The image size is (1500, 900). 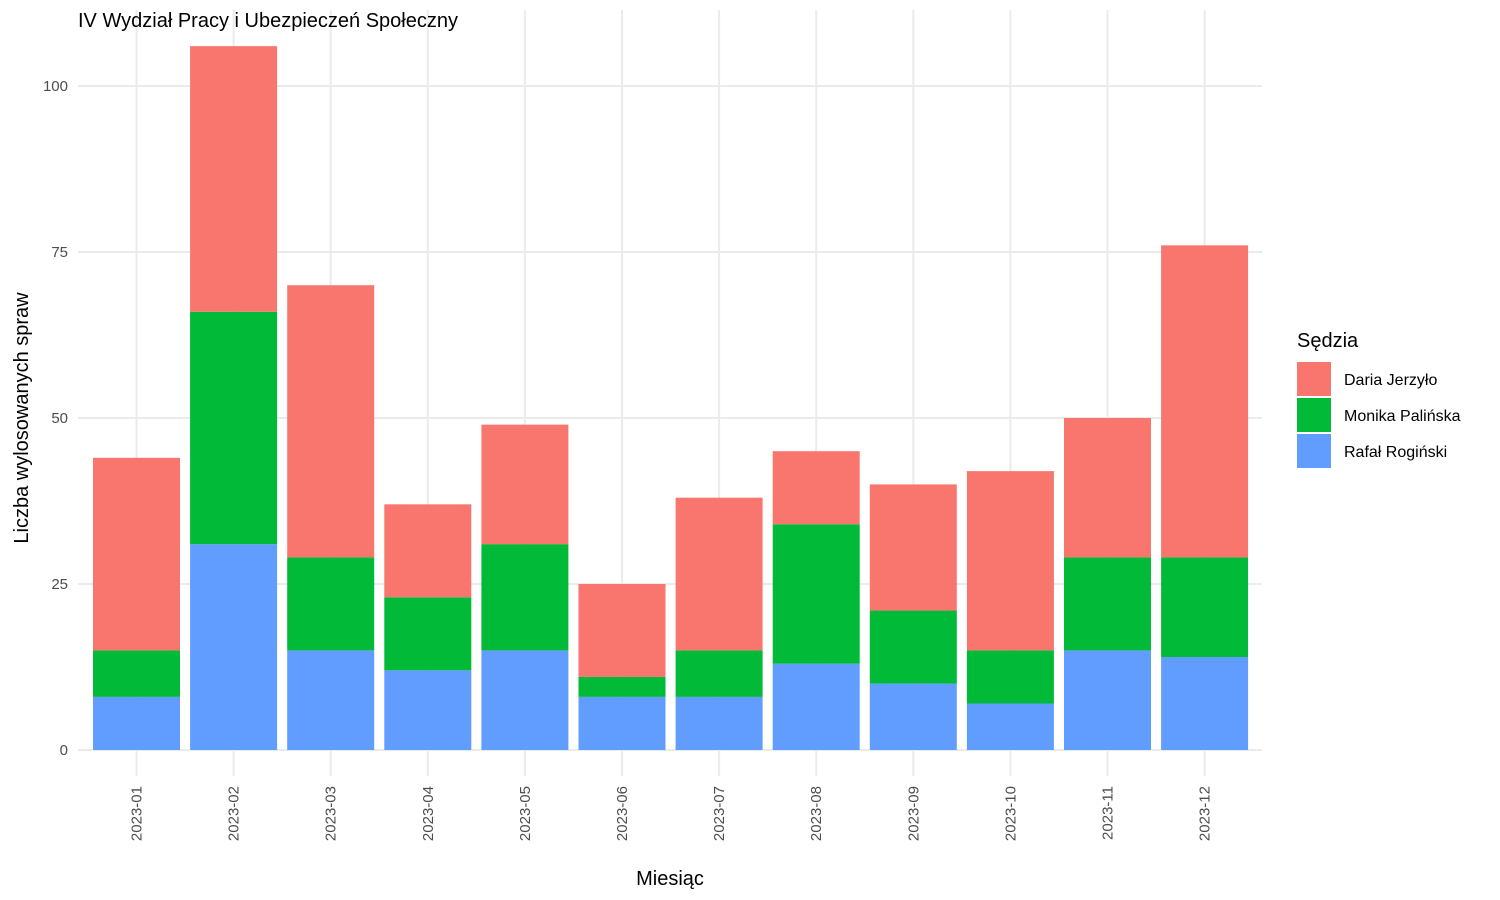 What do you see at coordinates (1402, 416) in the screenshot?
I see `legend-label: Monika Palińska` at bounding box center [1402, 416].